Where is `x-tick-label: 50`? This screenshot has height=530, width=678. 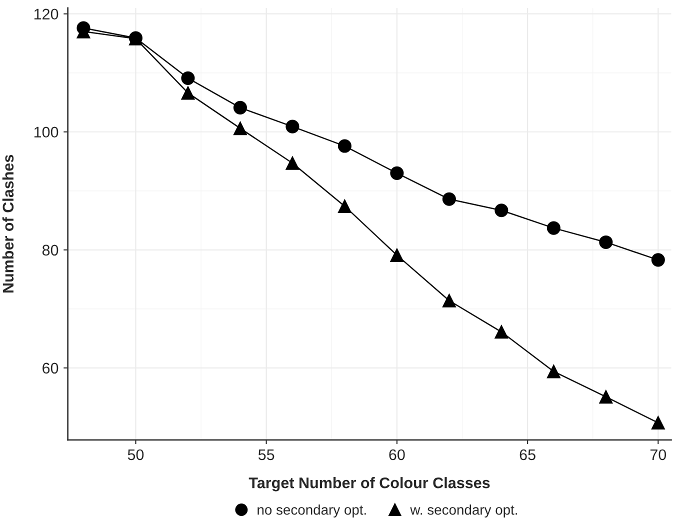 x-tick-label: 50 is located at coordinates (136, 454).